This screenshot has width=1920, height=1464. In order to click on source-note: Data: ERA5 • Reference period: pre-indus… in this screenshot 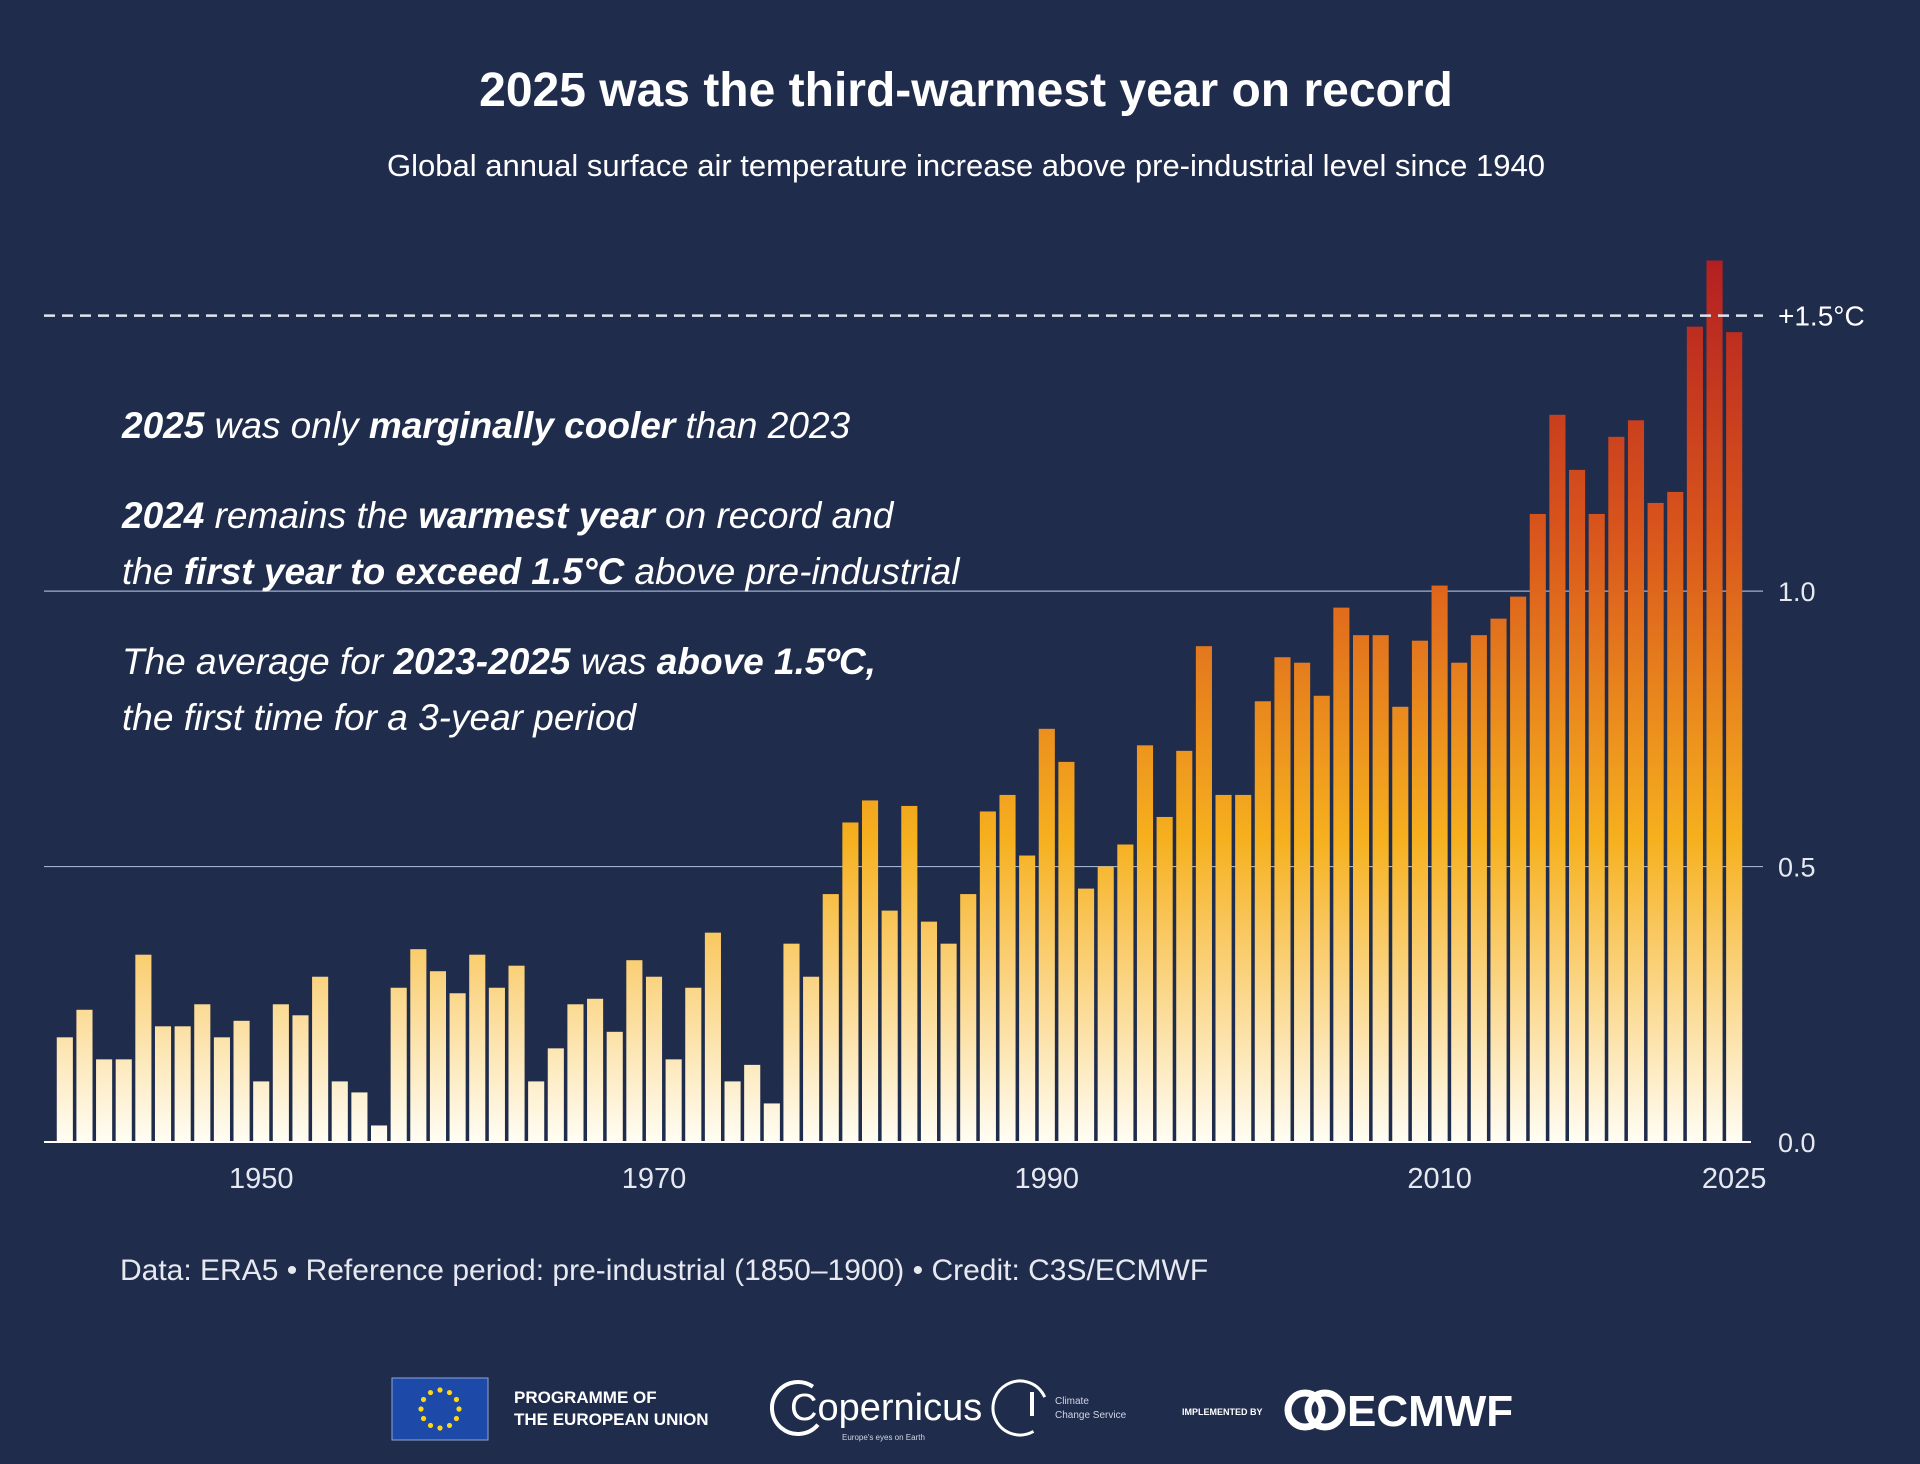, I will do `click(664, 1270)`.